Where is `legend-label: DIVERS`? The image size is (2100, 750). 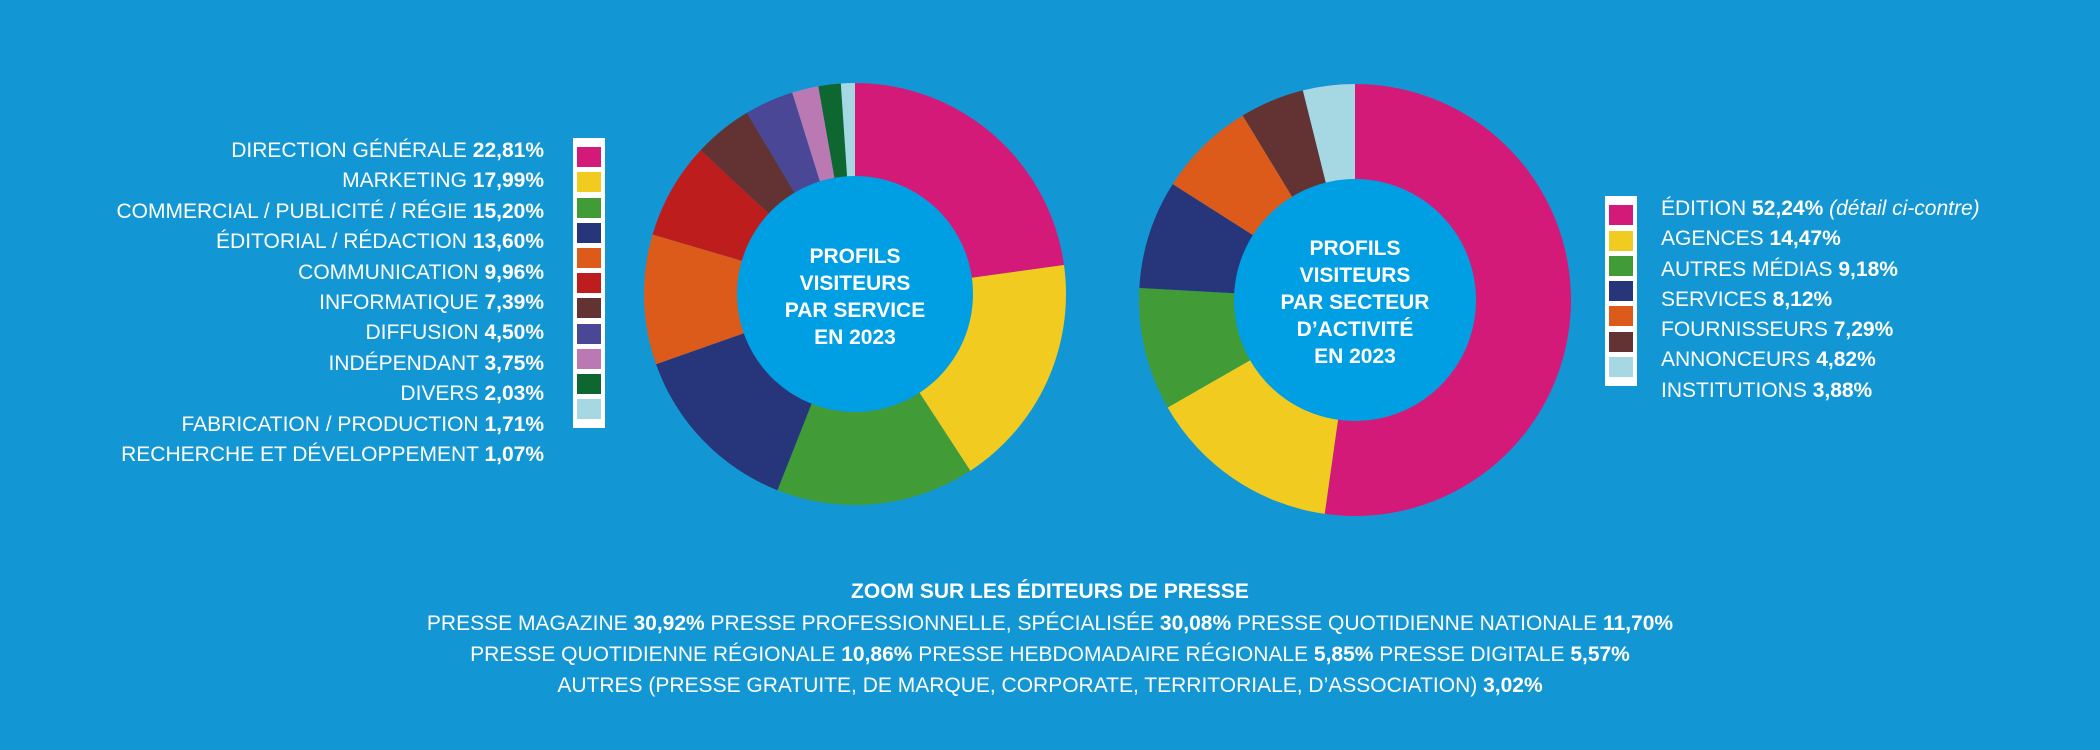 legend-label: DIVERS is located at coordinates (439, 394).